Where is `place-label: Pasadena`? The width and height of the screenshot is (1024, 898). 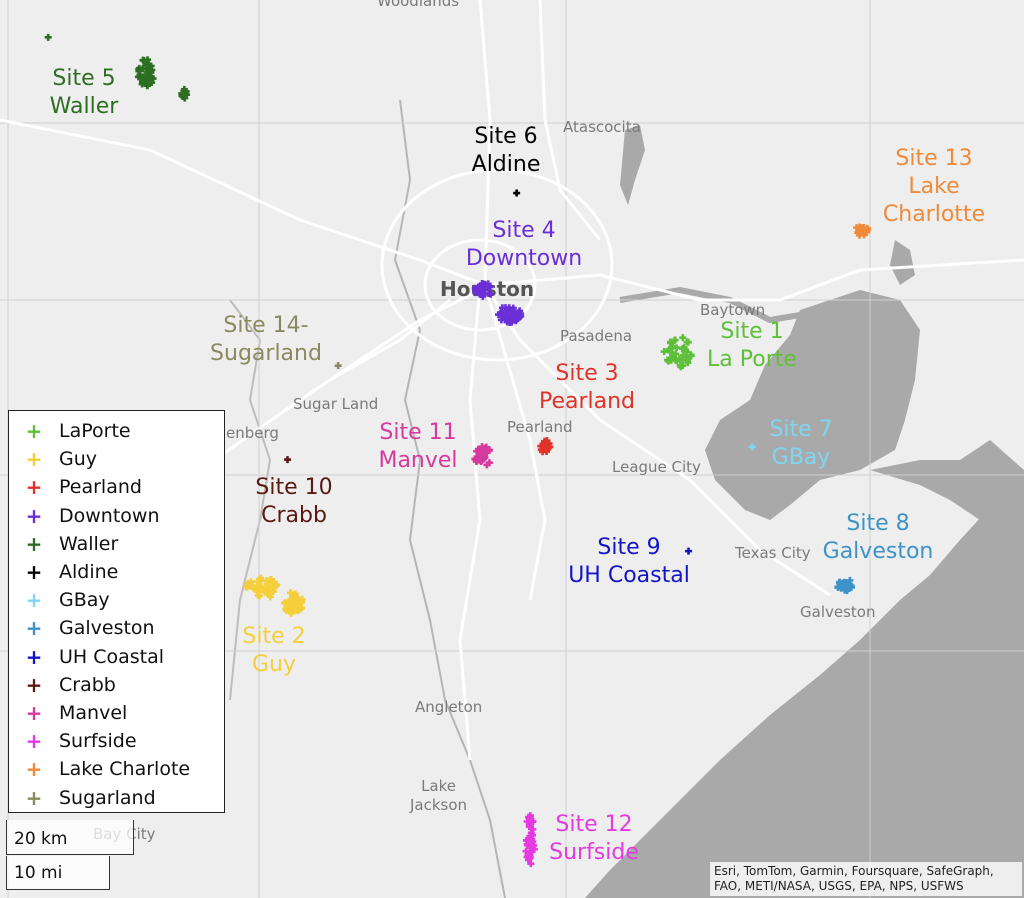 place-label: Pasadena is located at coordinates (596, 336).